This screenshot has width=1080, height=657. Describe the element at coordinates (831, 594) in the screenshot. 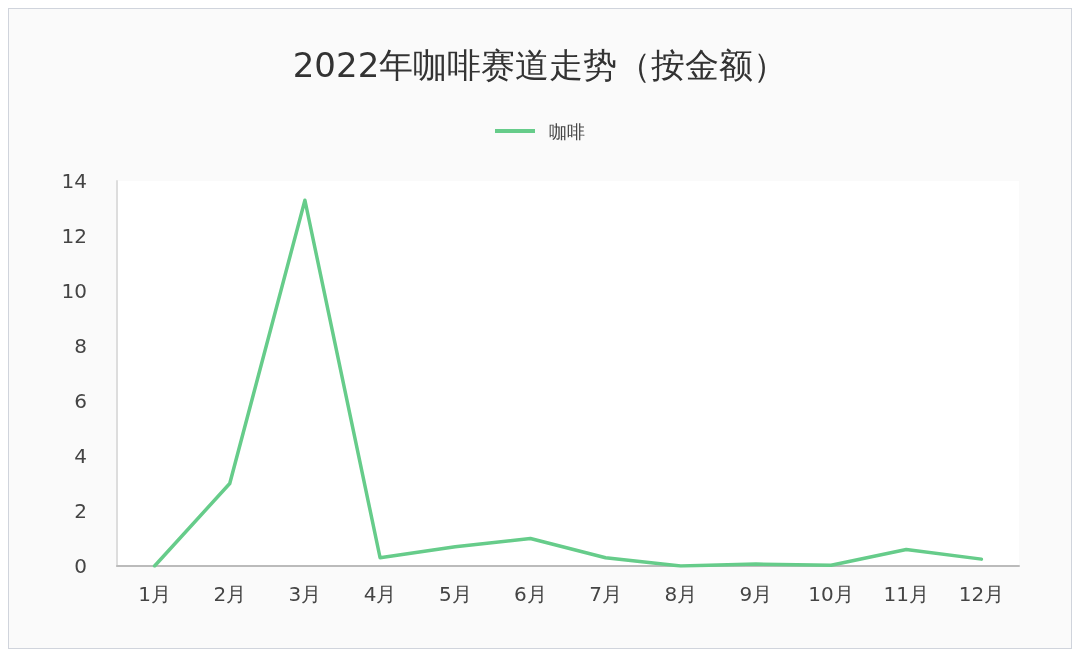

I see `x-tick-label: 10月` at that location.